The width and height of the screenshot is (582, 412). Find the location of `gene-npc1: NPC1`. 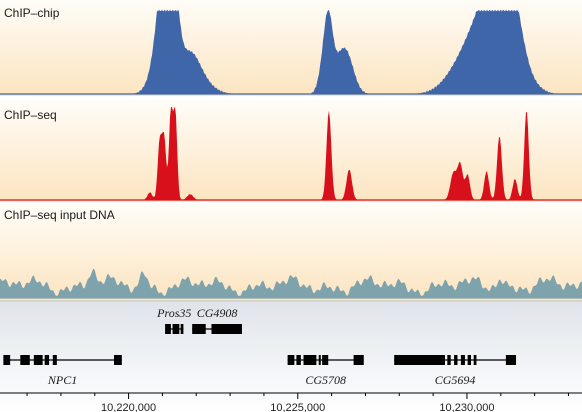

gene-npc1: NPC1 is located at coordinates (62, 371).